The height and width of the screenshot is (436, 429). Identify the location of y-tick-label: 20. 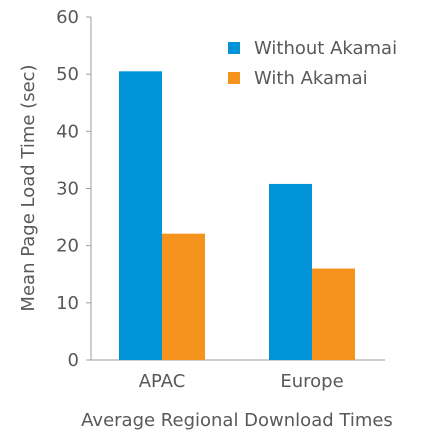
(67, 246).